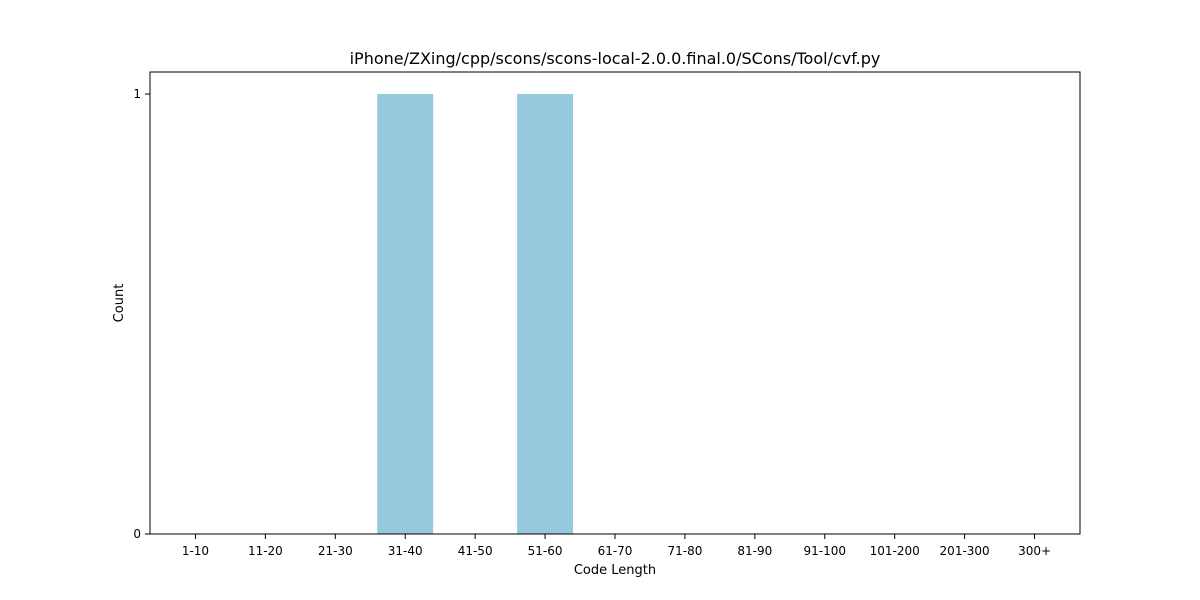 The width and height of the screenshot is (1200, 600). I want to click on x-tick-label: 41-50, so click(475, 551).